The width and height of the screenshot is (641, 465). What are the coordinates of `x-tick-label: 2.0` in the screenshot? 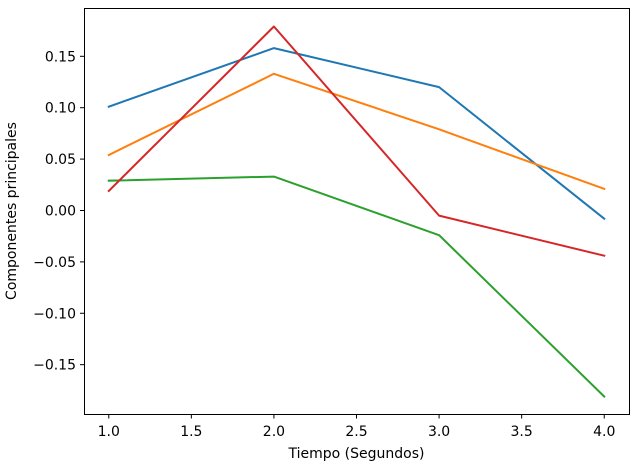 It's located at (274, 432).